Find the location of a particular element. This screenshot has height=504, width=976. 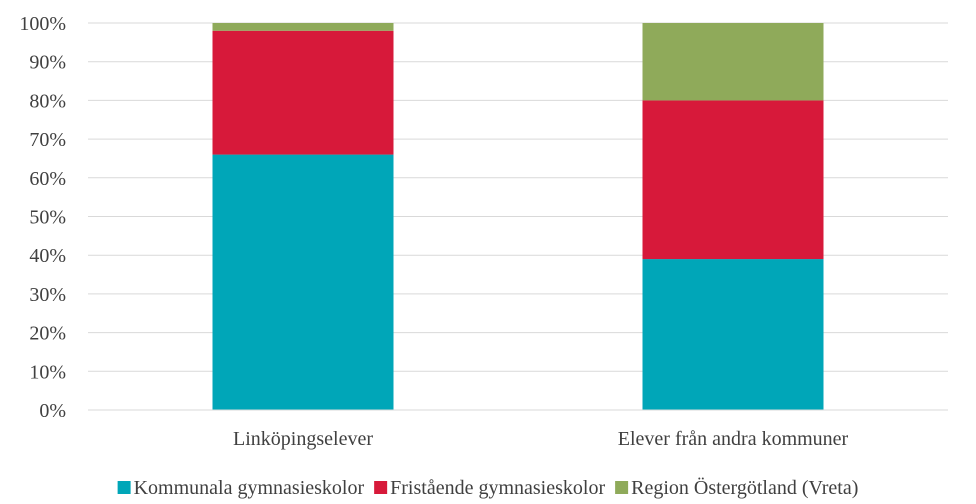

y-tick-label: 0% is located at coordinates (52, 411).